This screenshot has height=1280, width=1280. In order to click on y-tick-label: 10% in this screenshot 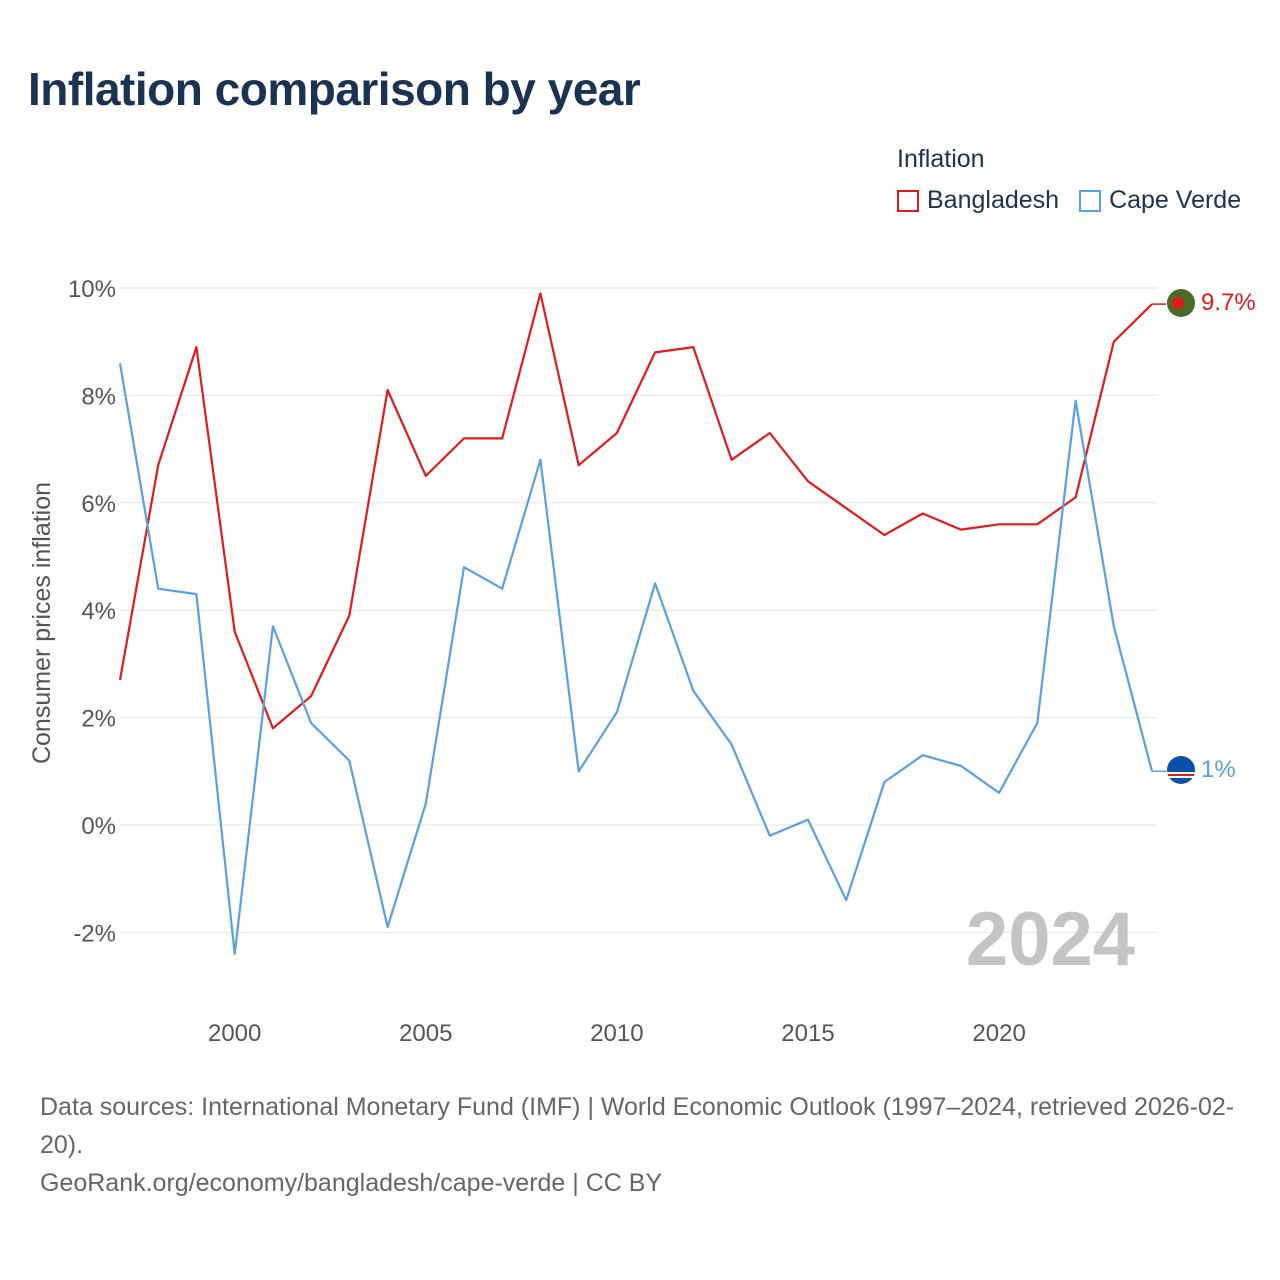, I will do `click(92, 289)`.